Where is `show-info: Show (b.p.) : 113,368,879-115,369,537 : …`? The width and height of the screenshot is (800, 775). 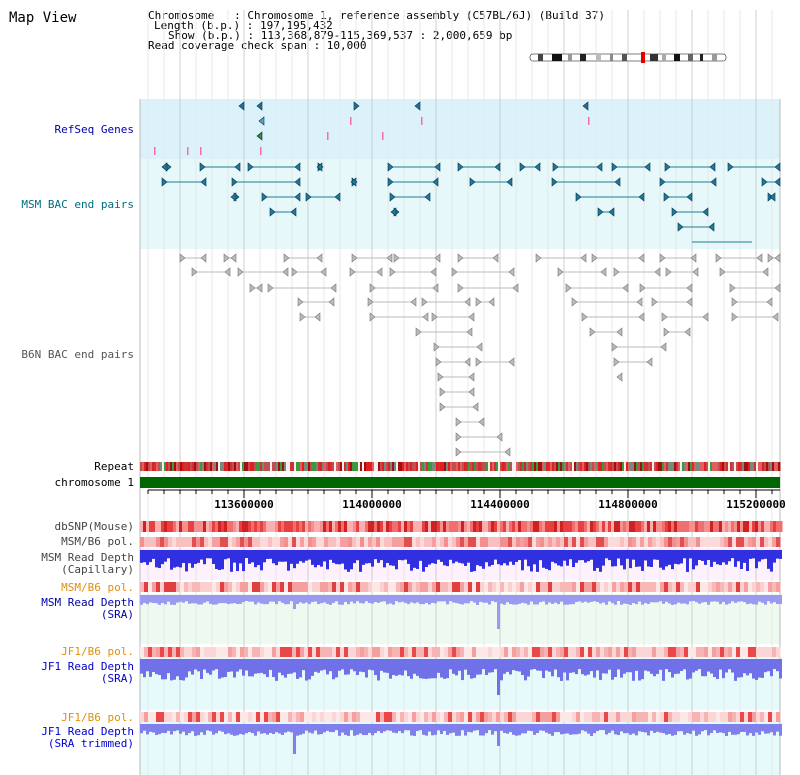
show-info: Show (b.p.) : 113,368,879-115,369,537 : … is located at coordinates (340, 35).